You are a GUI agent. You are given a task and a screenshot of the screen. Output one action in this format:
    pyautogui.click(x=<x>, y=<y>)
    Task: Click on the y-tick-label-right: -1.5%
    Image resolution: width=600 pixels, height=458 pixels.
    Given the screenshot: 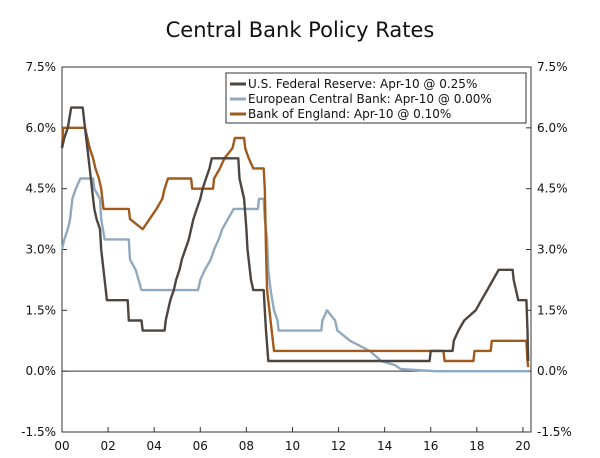 What is the action you would take?
    pyautogui.click(x=554, y=432)
    